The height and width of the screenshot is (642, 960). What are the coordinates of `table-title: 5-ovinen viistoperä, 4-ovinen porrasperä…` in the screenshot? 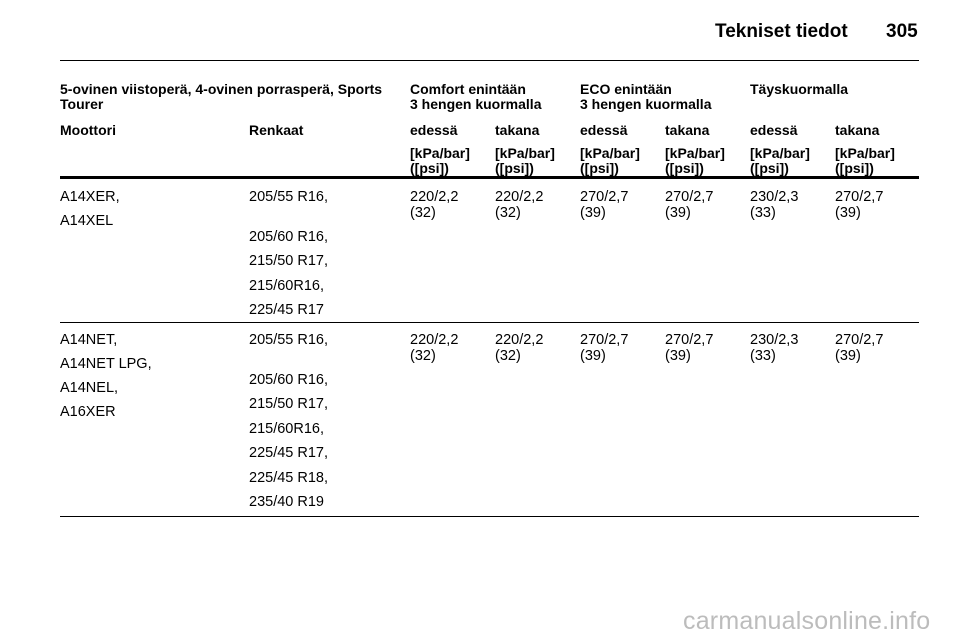 It's located at (221, 96).